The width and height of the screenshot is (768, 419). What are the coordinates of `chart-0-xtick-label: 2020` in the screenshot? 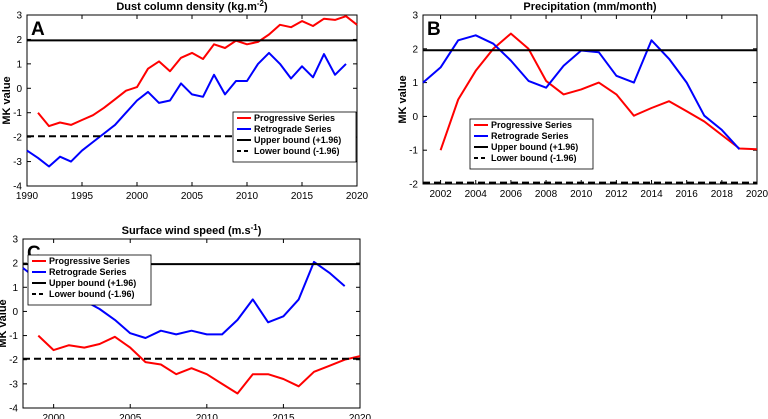 It's located at (357, 196).